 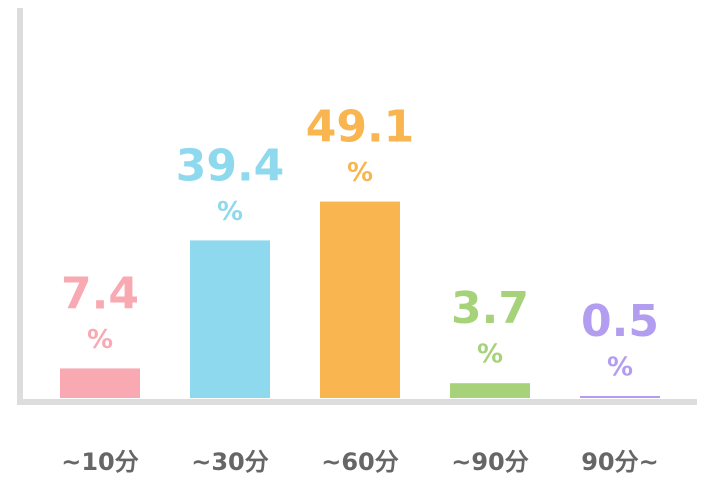 What do you see at coordinates (230, 165) in the screenshot?
I see `value-label: 39.4` at bounding box center [230, 165].